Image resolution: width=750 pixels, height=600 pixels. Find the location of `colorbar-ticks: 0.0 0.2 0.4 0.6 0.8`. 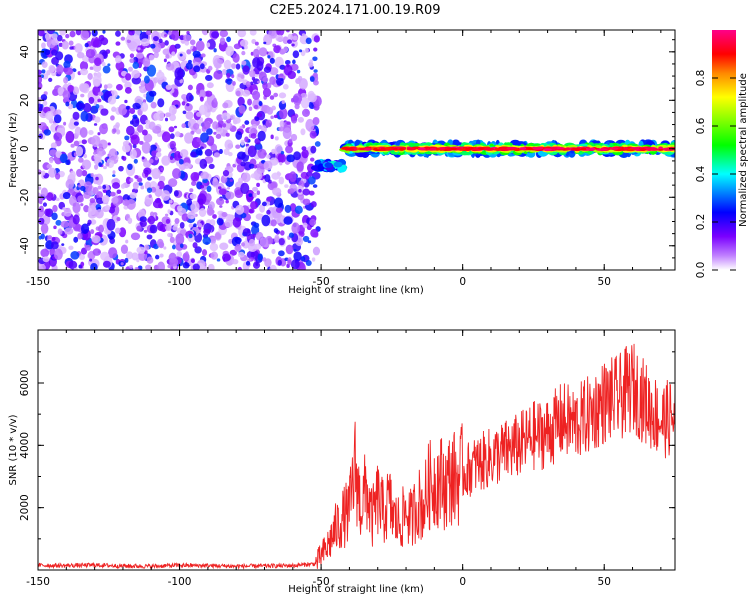

colorbar-ticks: 0.0 0.2 0.4 0.6 0.8 is located at coordinates (715, 174).